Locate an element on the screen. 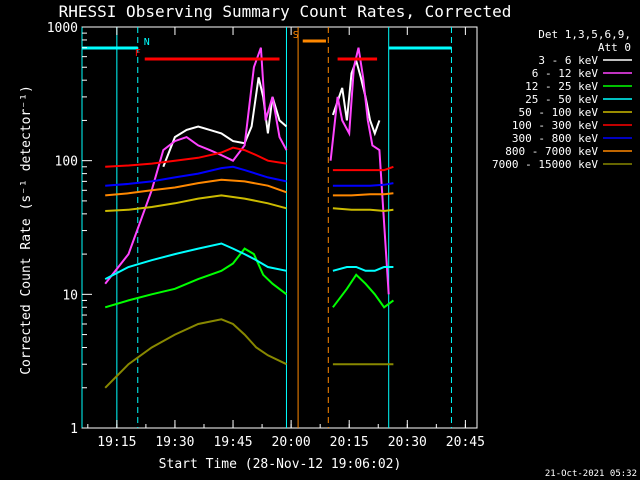  y-tick-label: 100 is located at coordinates (66, 162).